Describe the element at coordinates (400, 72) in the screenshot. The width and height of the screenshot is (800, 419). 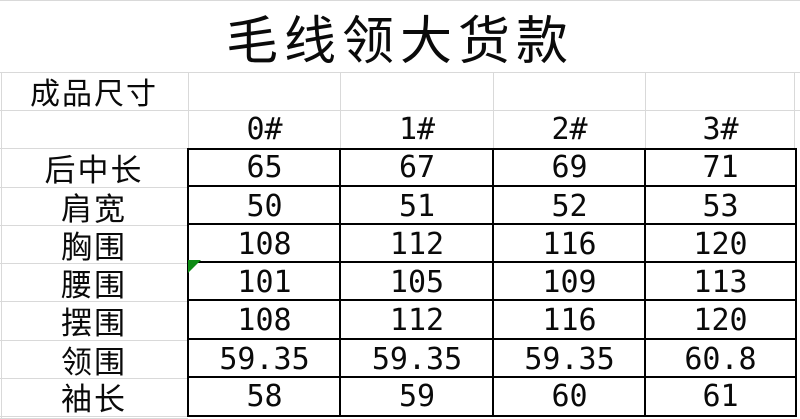
I see `gridline-below-title` at that location.